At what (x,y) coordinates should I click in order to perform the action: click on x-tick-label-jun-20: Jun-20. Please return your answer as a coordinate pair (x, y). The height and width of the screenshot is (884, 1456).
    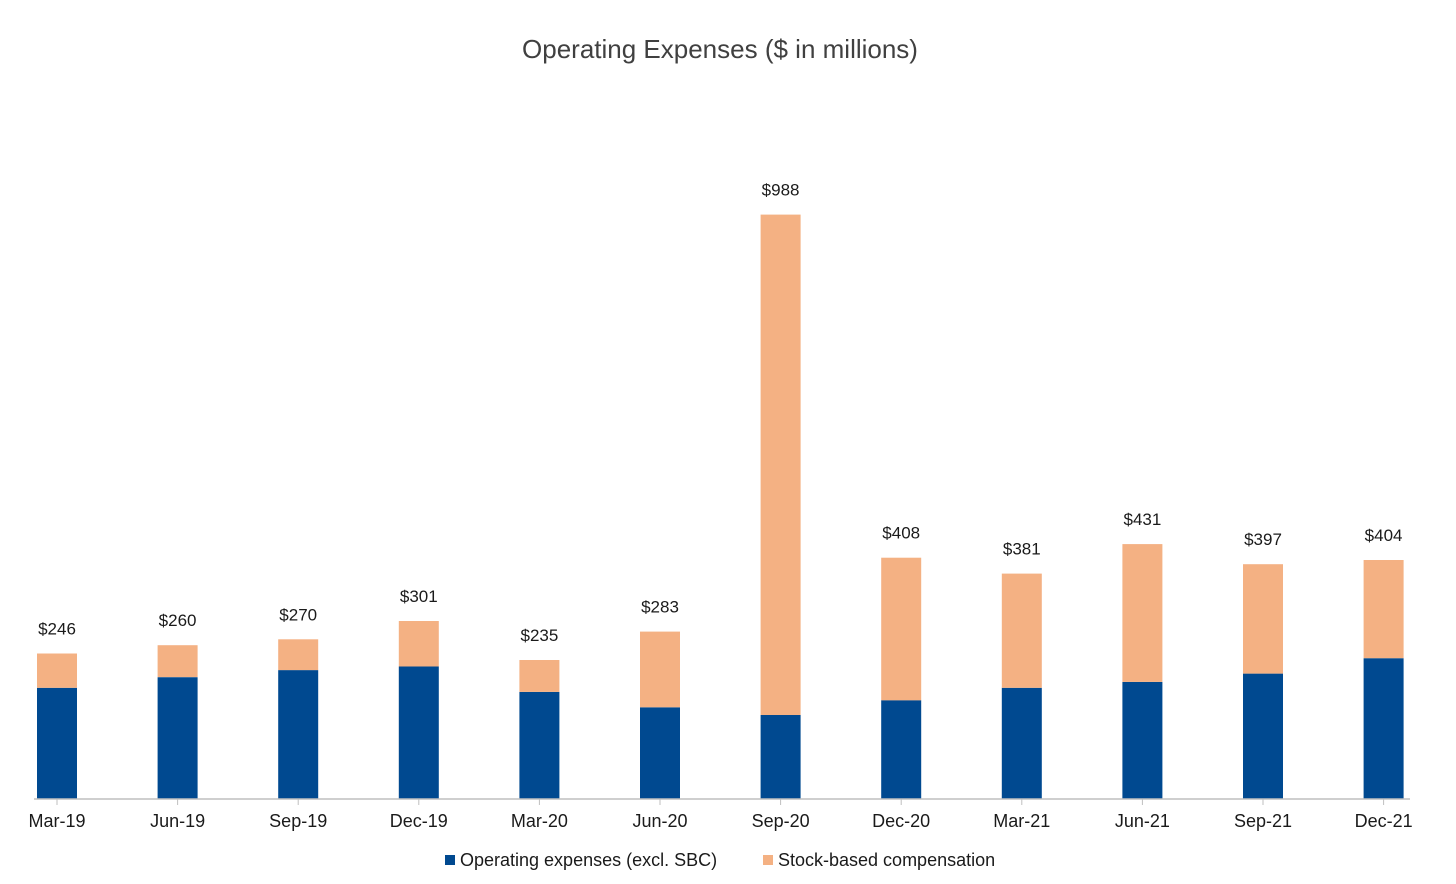
    Looking at the image, I should click on (659, 821).